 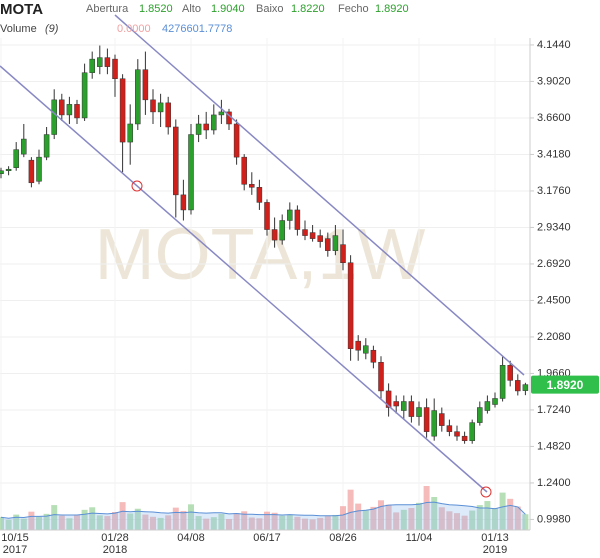 What do you see at coordinates (554, 227) in the screenshot?
I see `y-tick-label: 2.9340` at bounding box center [554, 227].